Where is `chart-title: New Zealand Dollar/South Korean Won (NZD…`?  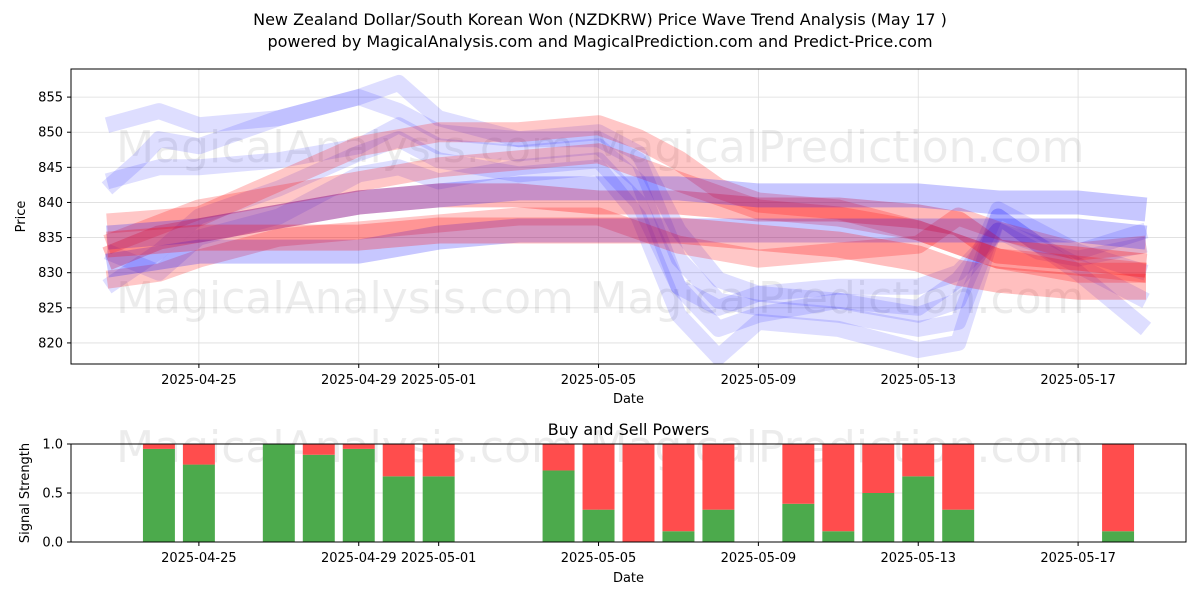
chart-title: New Zealand Dollar/South Korean Won (NZD… is located at coordinates (600, 19).